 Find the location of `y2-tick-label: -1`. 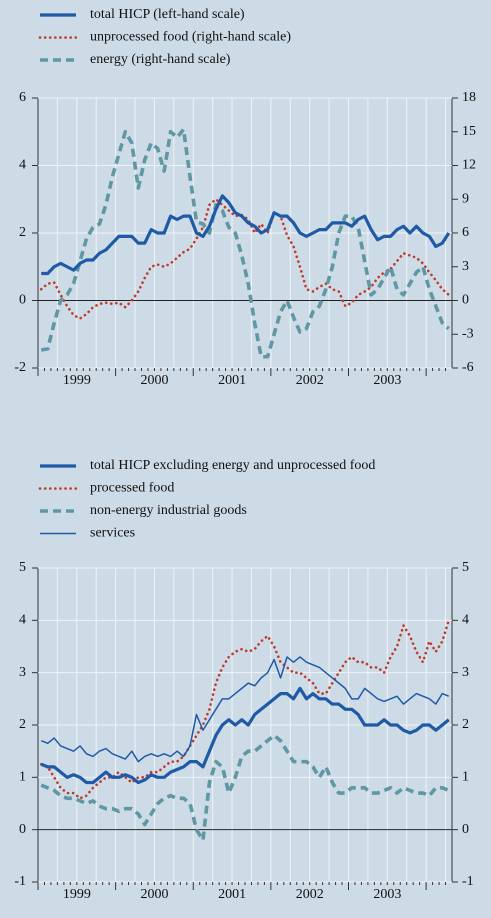

y2-tick-label: -1 is located at coordinates (468, 881).